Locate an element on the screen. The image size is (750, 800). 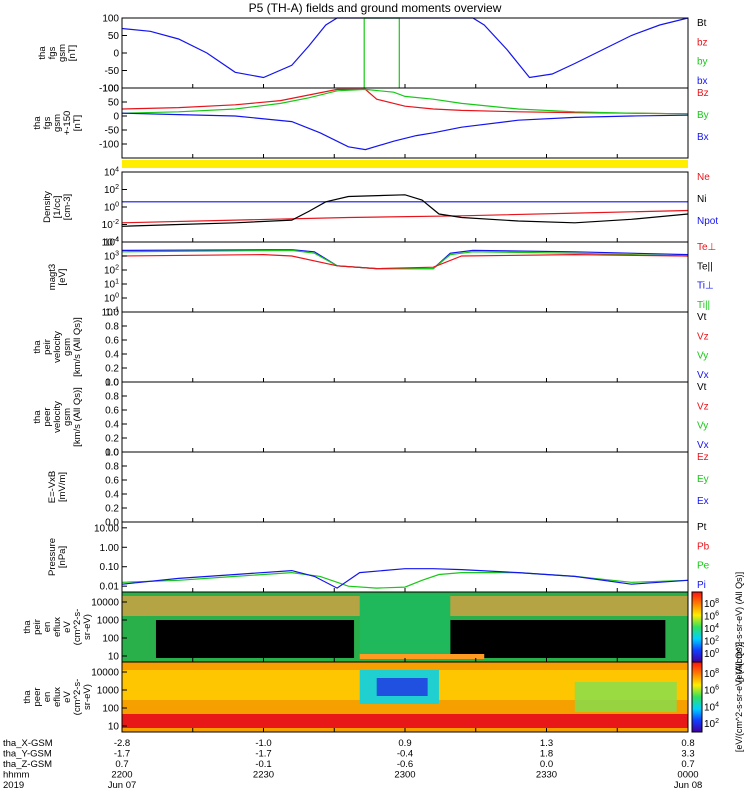
legend-entry: Ez is located at coordinates (703, 457).